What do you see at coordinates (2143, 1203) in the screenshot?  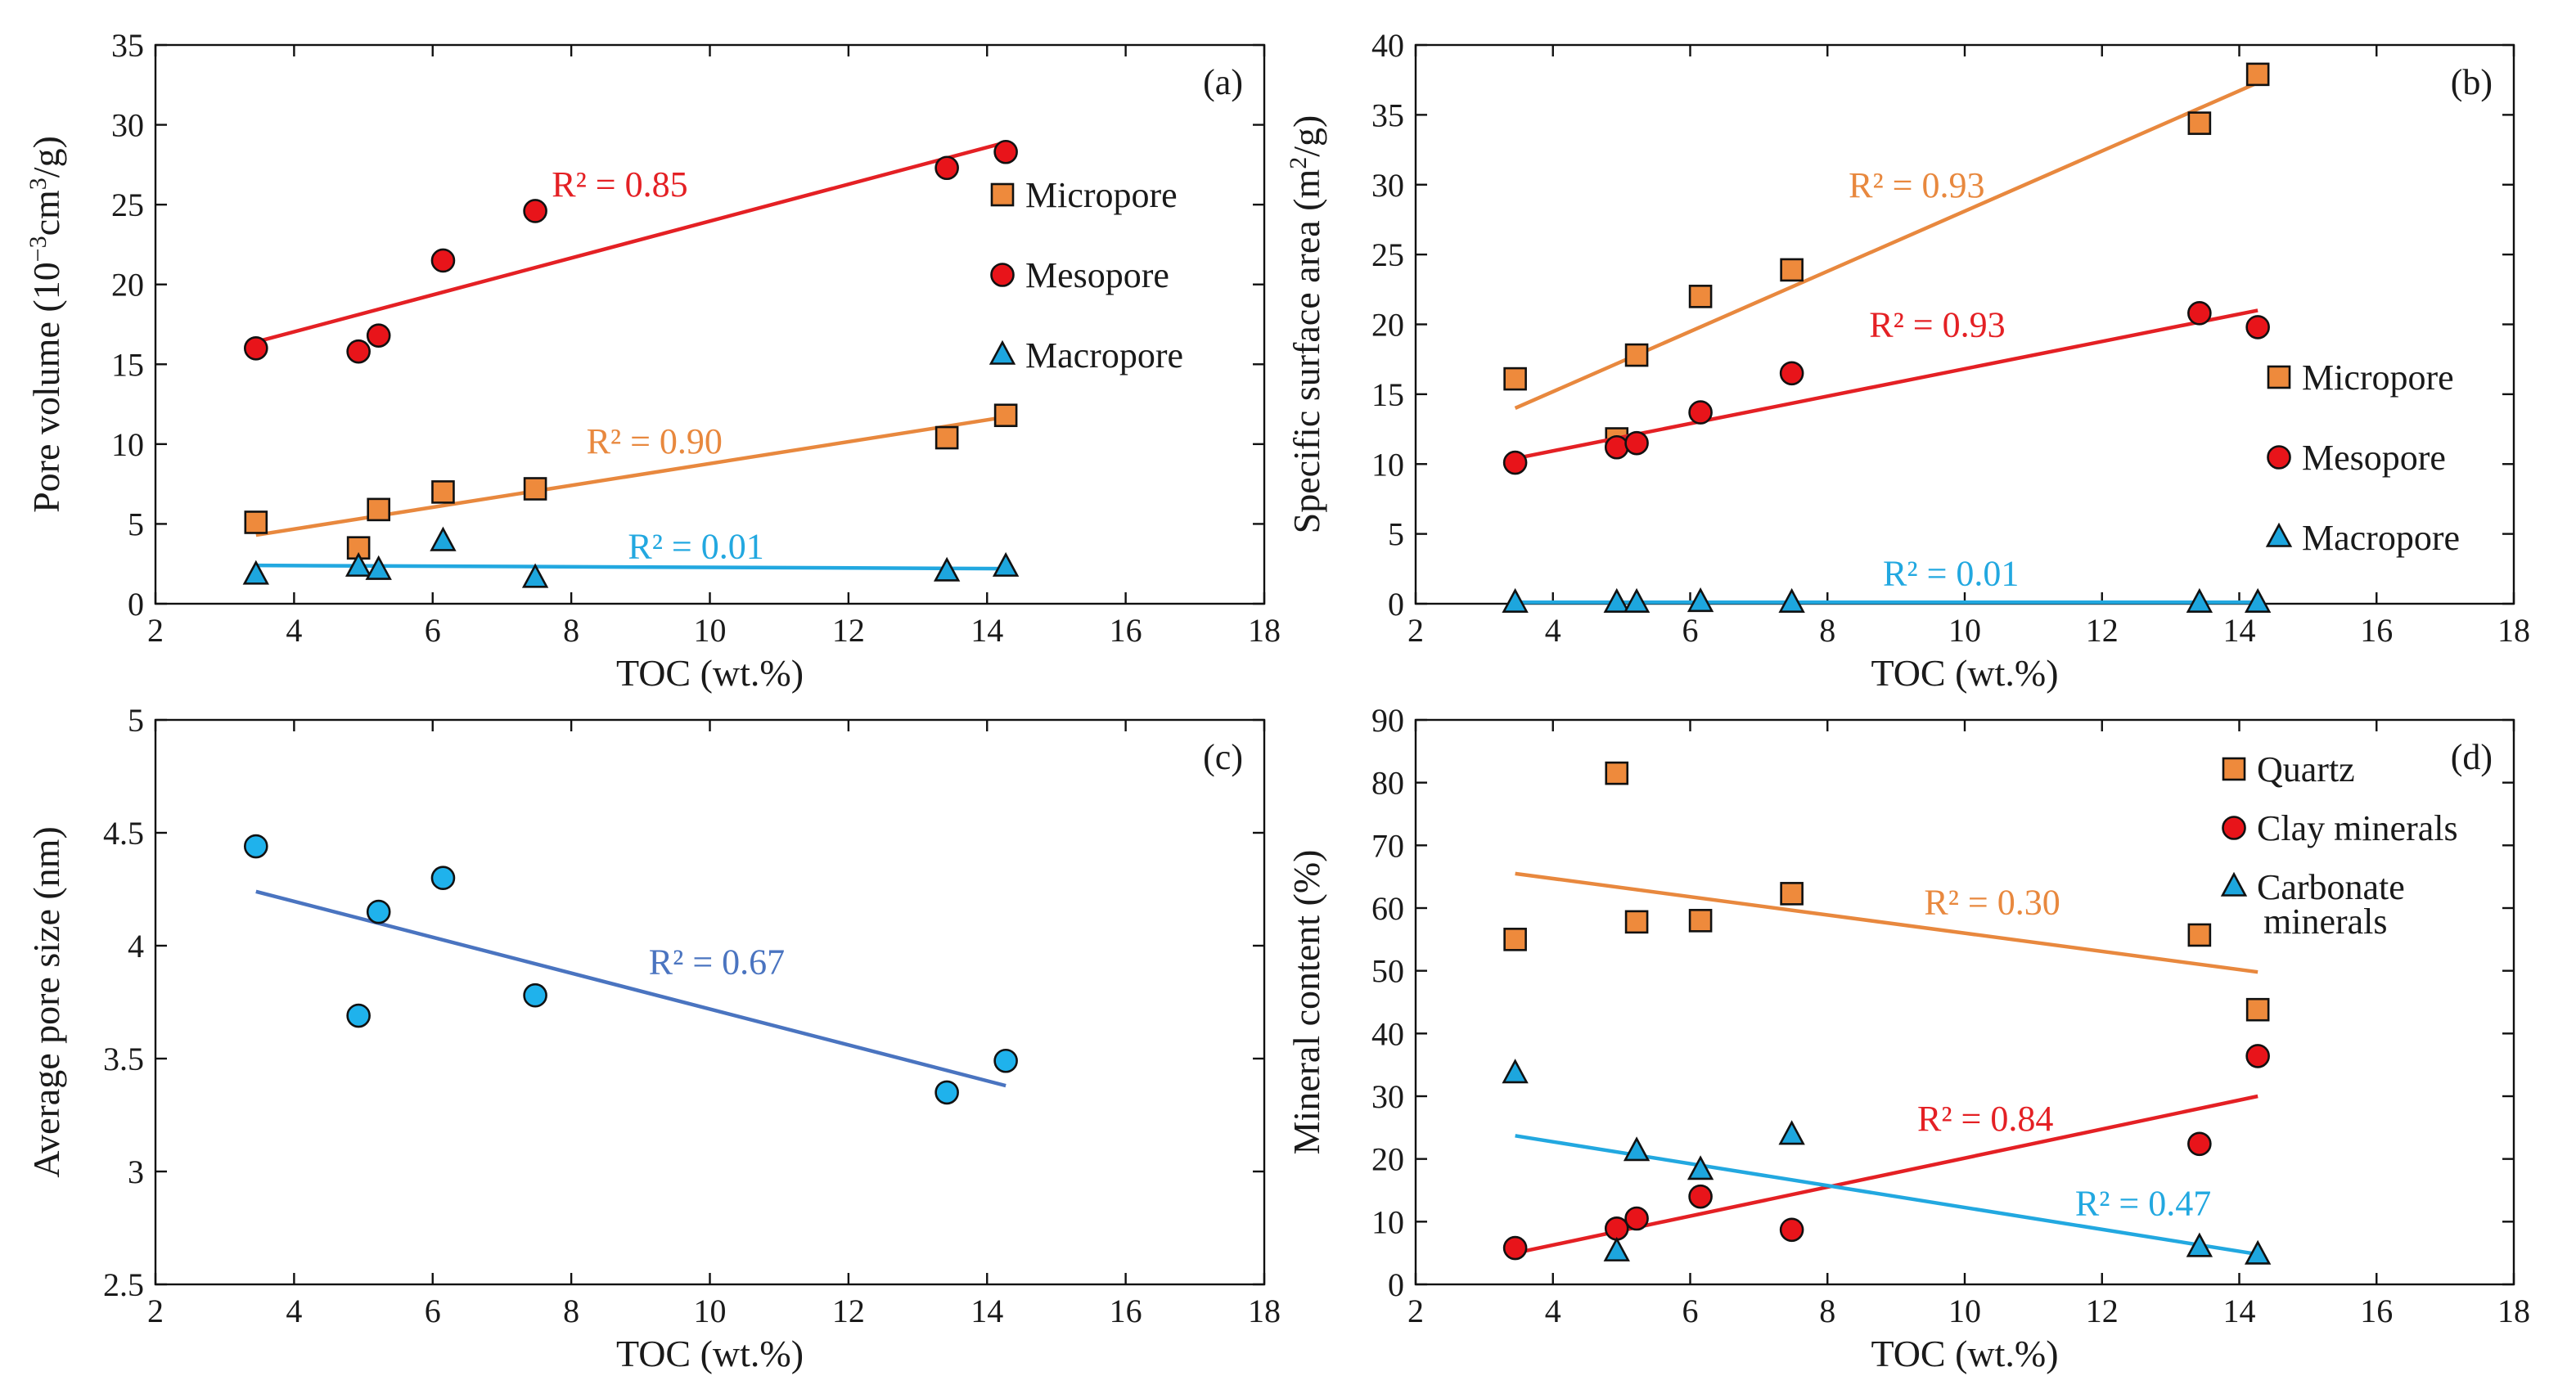 I see `r-squared-label: R² = 0.47` at bounding box center [2143, 1203].